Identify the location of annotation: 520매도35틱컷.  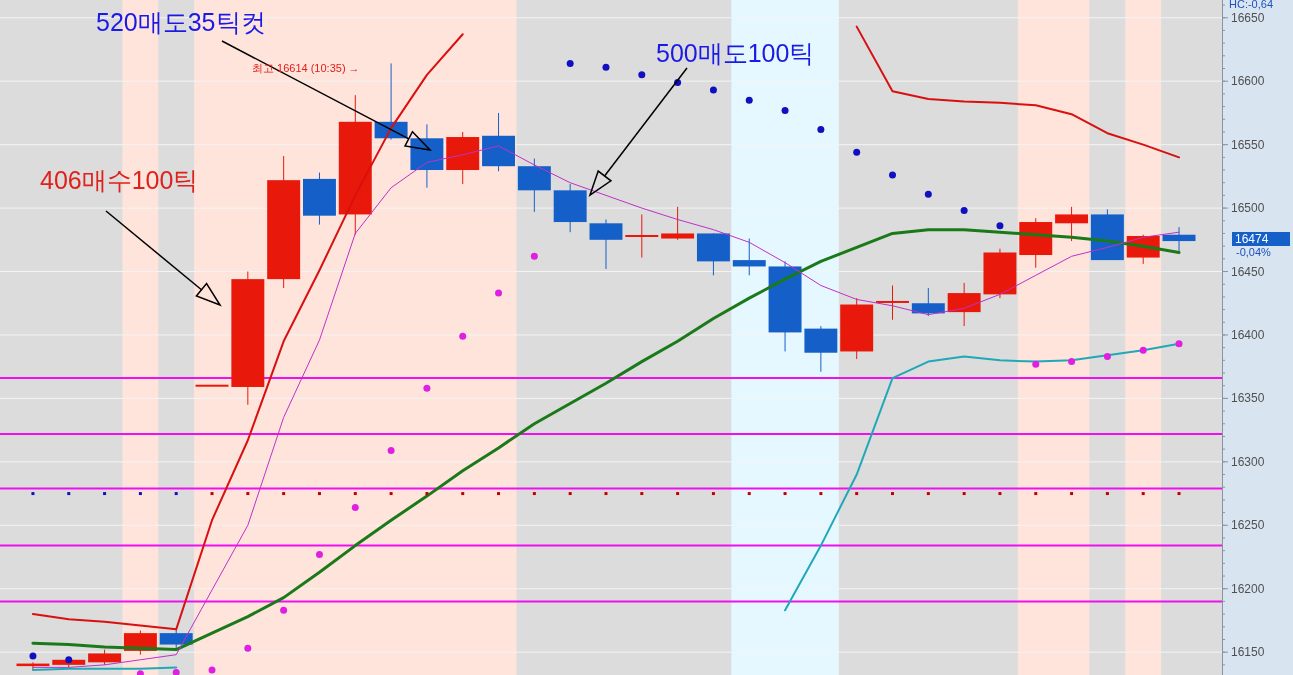
(181, 22).